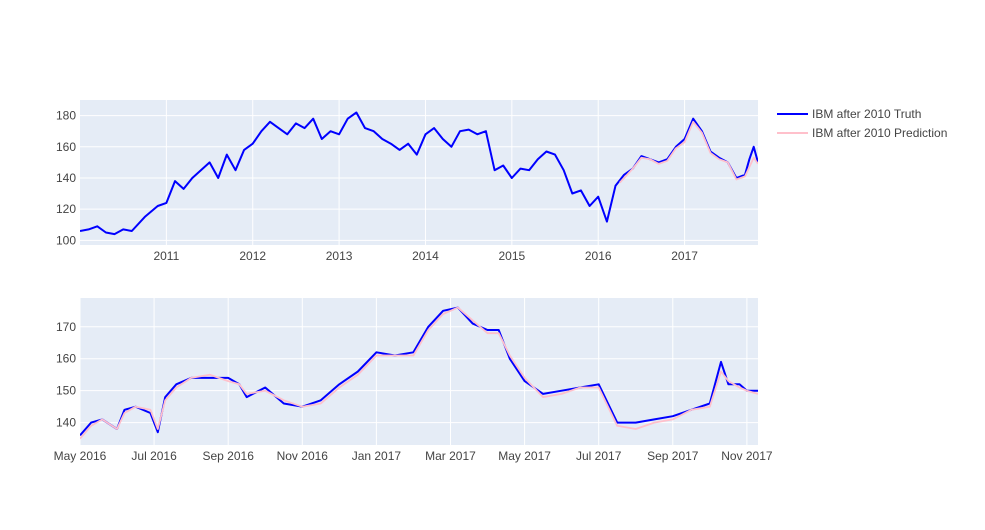 Image resolution: width=985 pixels, height=530 pixels. I want to click on legend-item-prediction: IBM after 2010 Prediction, so click(862, 133).